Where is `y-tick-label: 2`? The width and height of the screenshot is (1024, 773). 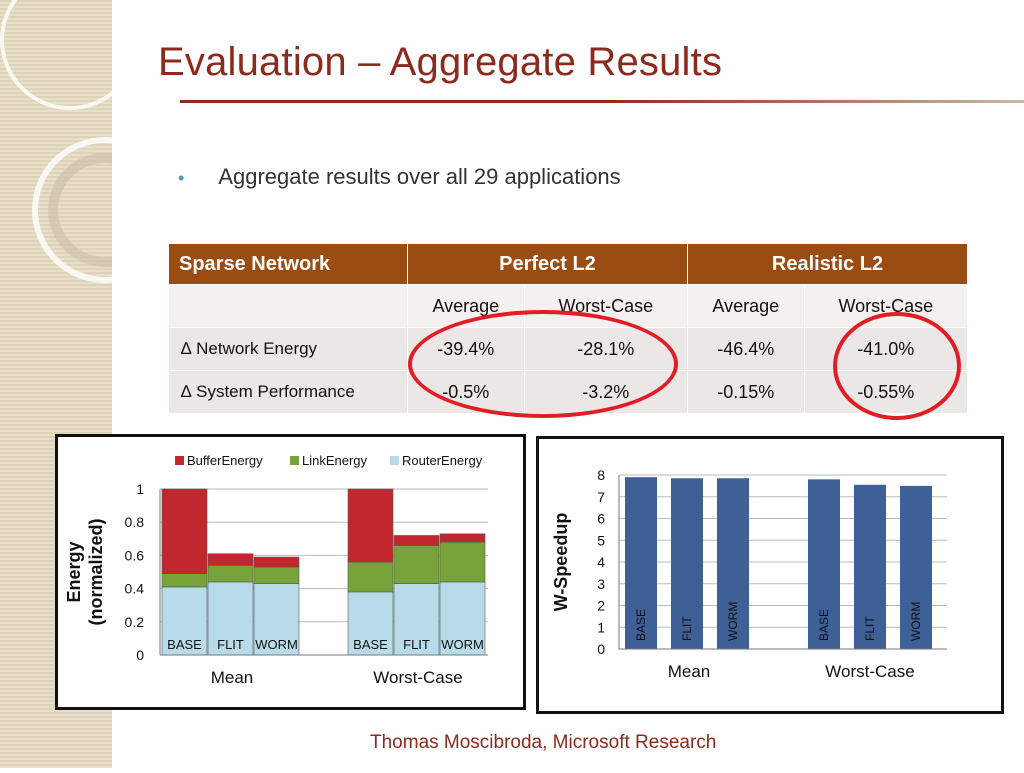
y-tick-label: 2 is located at coordinates (601, 606).